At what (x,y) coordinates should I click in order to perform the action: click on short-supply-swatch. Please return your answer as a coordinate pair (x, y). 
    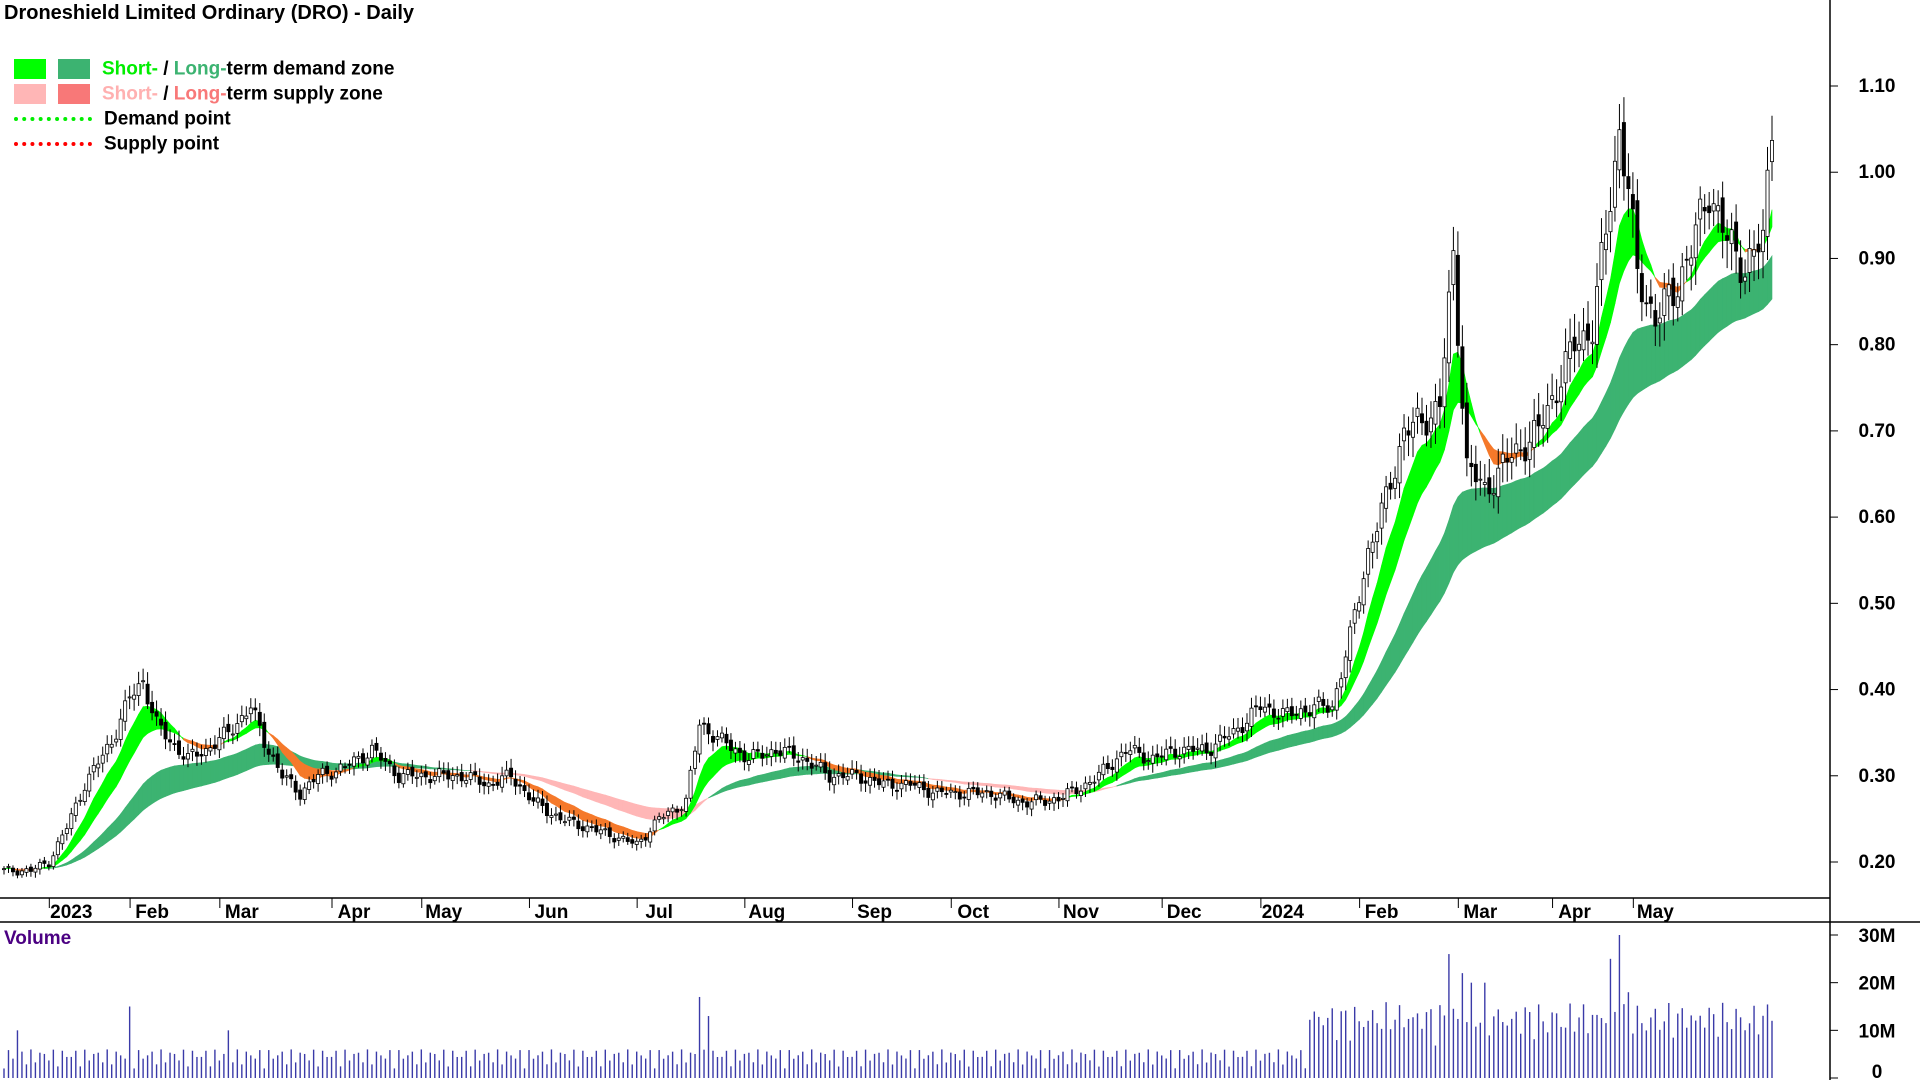
    Looking at the image, I should click on (30, 94).